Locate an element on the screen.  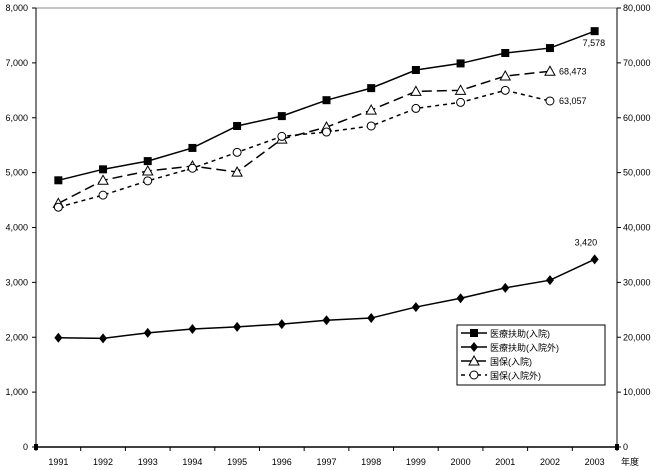
x-tick-label: 1998 is located at coordinates (371, 462).